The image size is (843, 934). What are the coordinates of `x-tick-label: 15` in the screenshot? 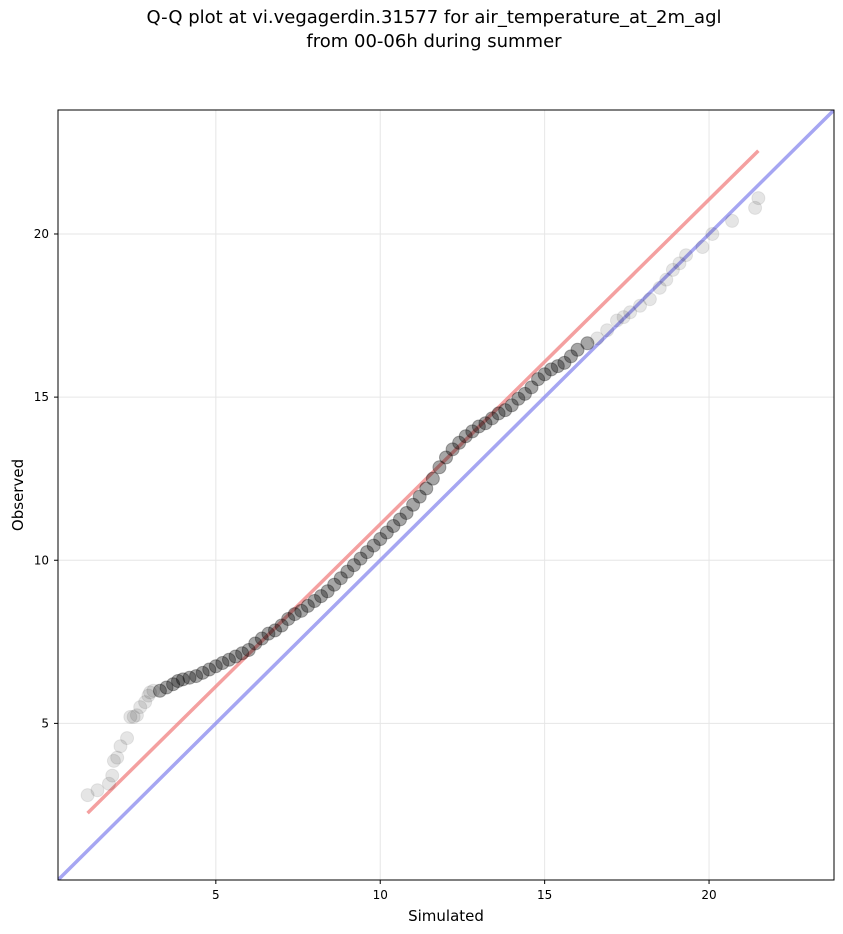 It's located at (544, 895).